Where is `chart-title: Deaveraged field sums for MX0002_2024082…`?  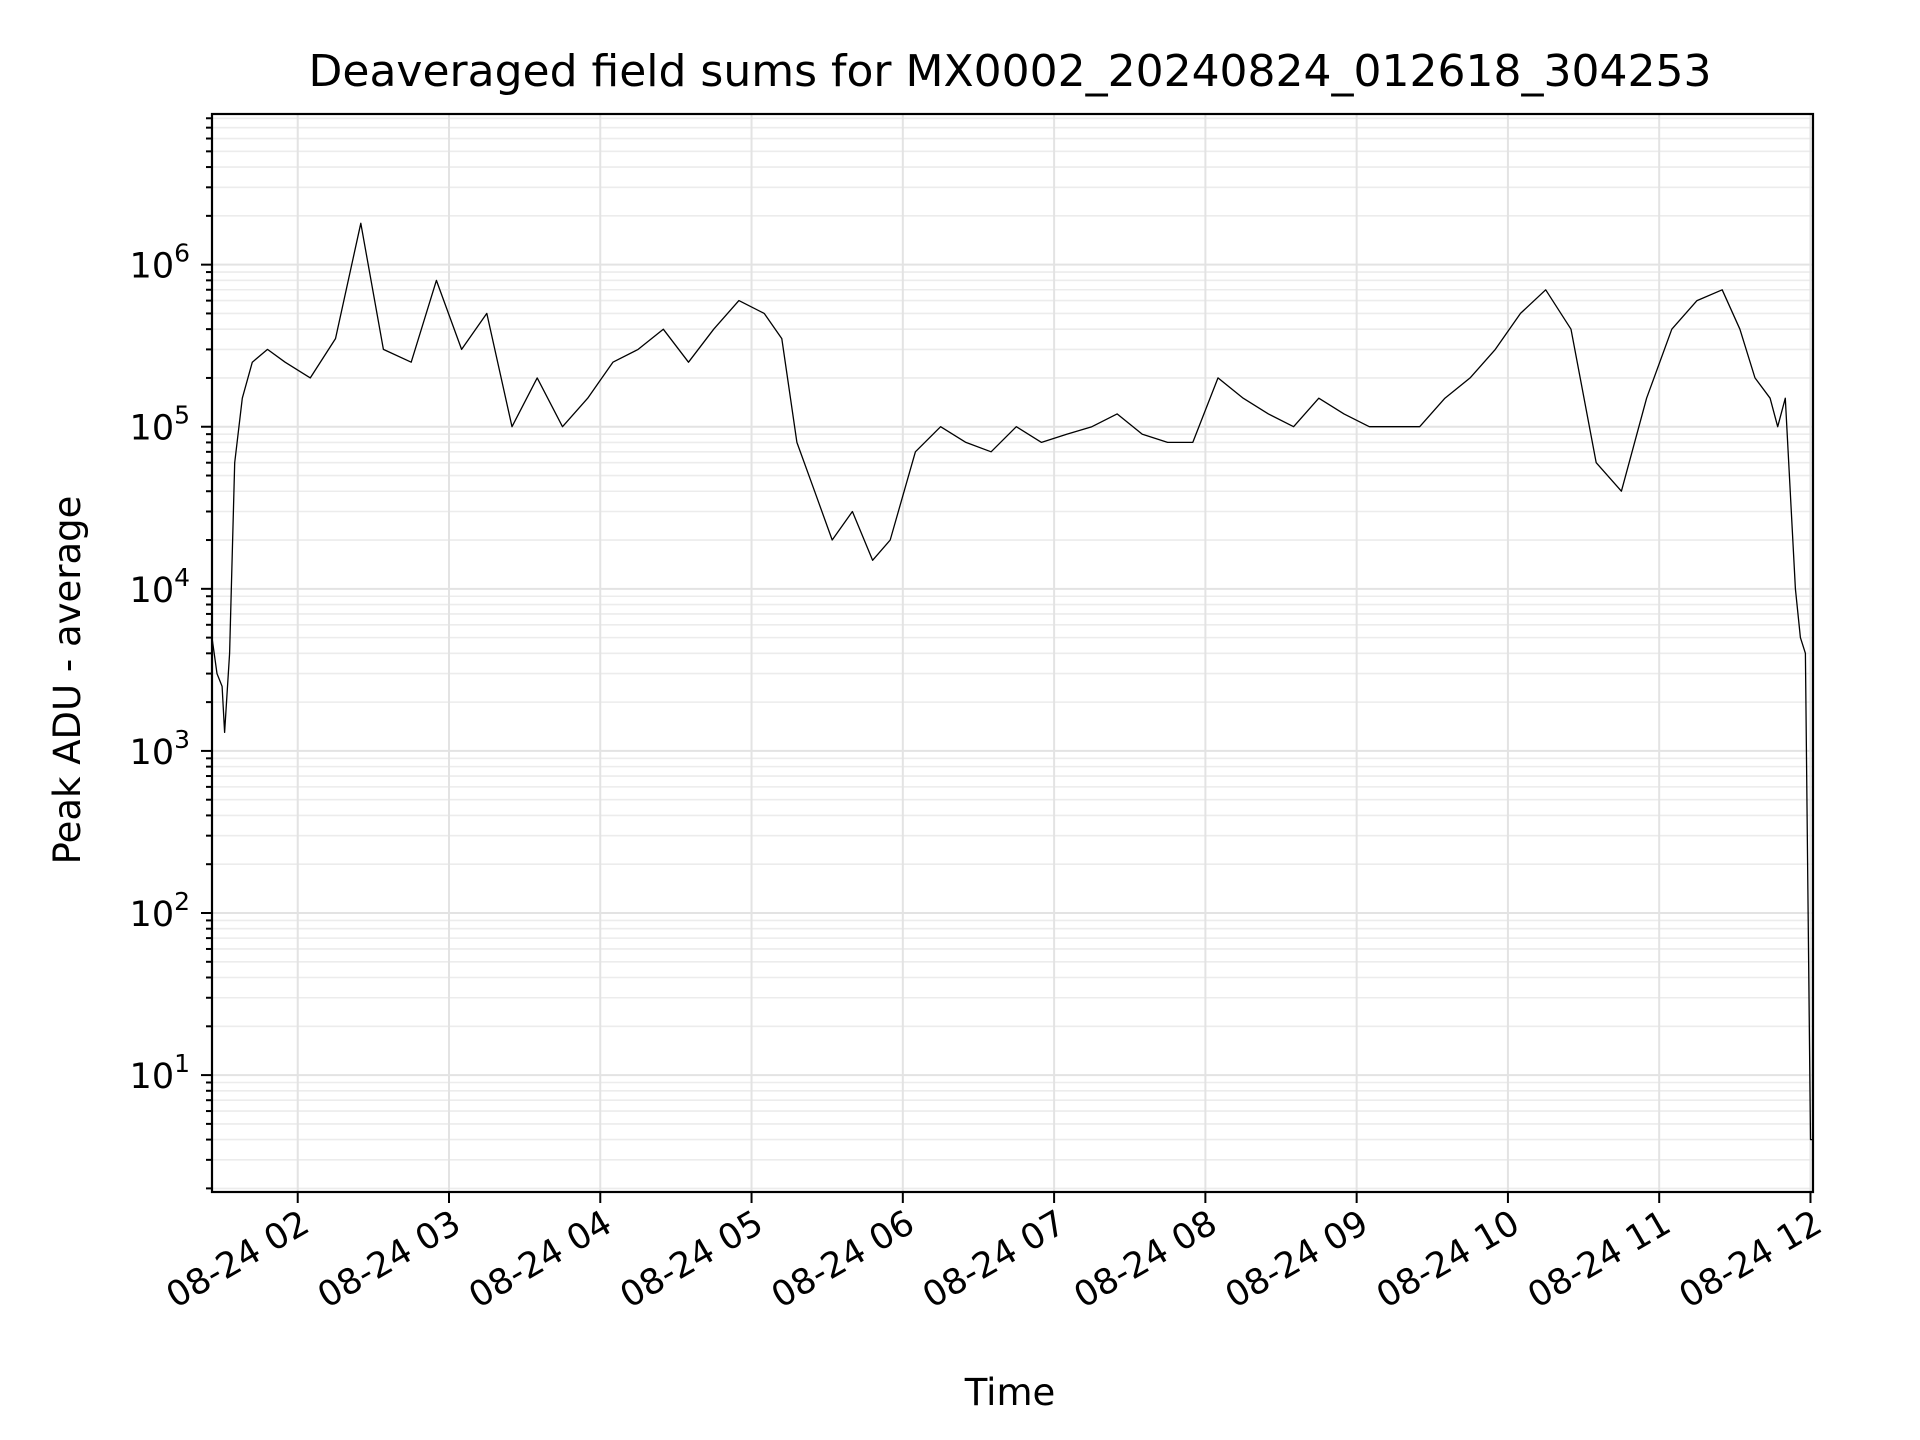 chart-title: Deaveraged field sums for MX0002_2024082… is located at coordinates (1010, 71).